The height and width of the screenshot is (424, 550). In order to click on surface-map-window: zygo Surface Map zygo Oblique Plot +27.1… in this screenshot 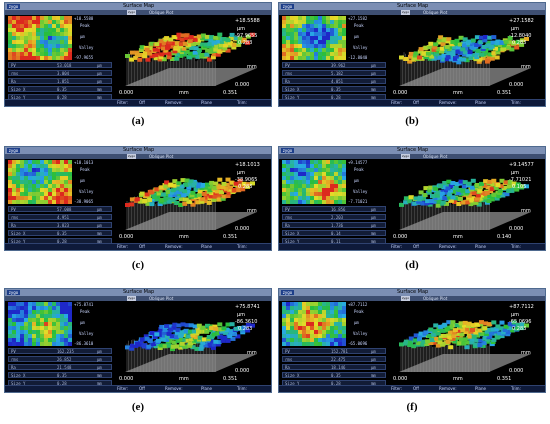, I will do `click(412, 54)`.